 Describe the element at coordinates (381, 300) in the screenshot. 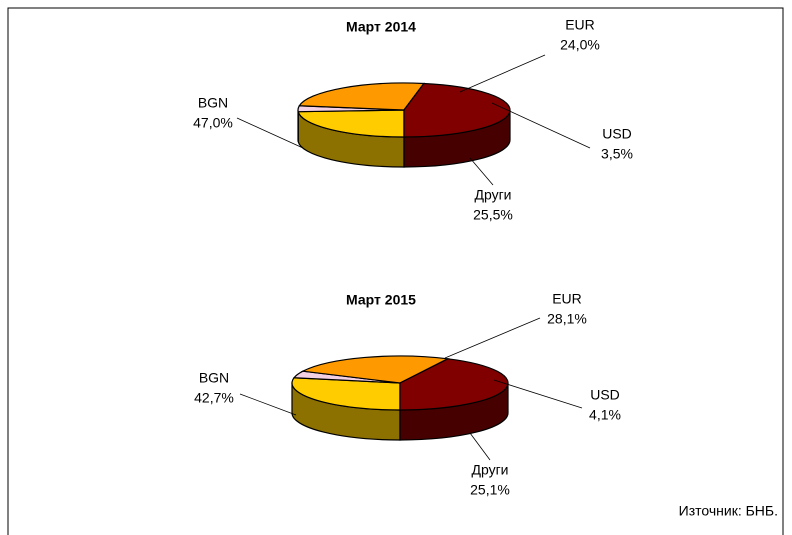

I see `chart-title: Март 2015` at that location.